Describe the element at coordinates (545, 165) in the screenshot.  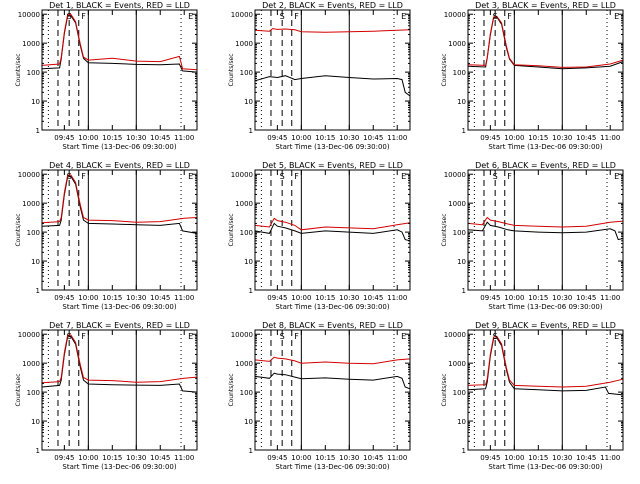
I see `chart-title: Det 6, BLACK = Events, RED = LLD` at that location.